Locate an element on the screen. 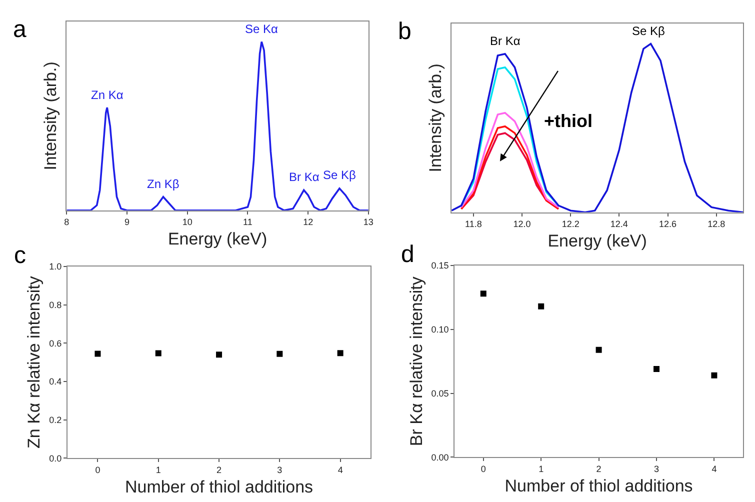  chart-title: b is located at coordinates (405, 31).